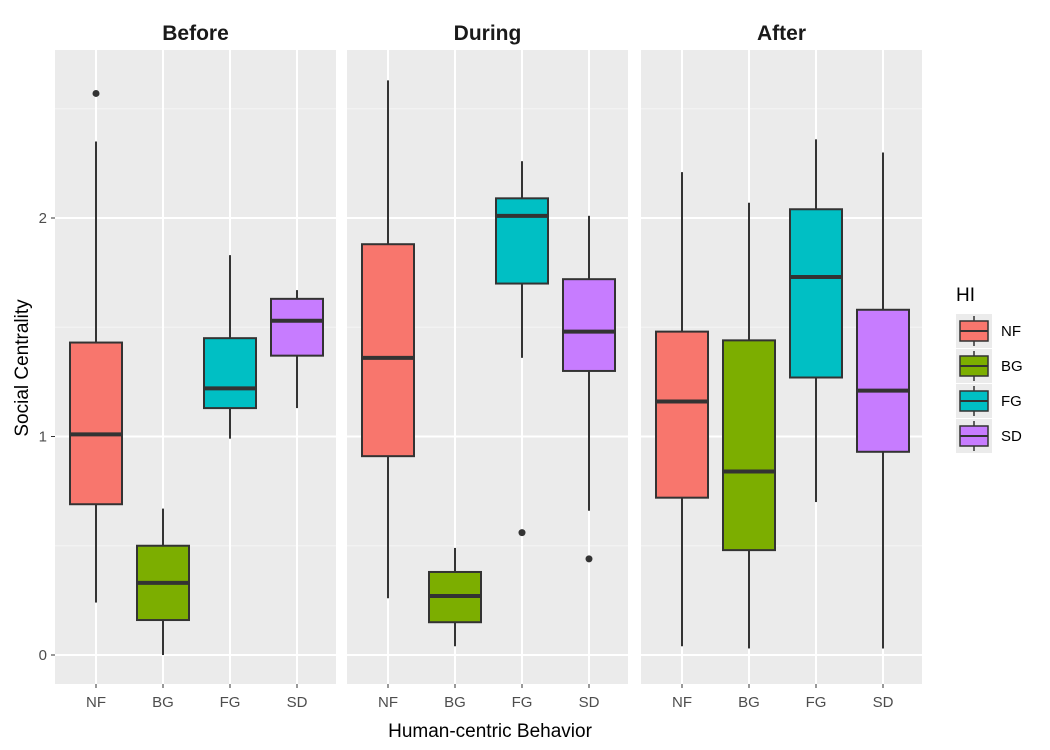 Image resolution: width=1050 pixels, height=750 pixels. Describe the element at coordinates (589, 463) in the screenshot. I see `box-during-sd: SD` at that location.